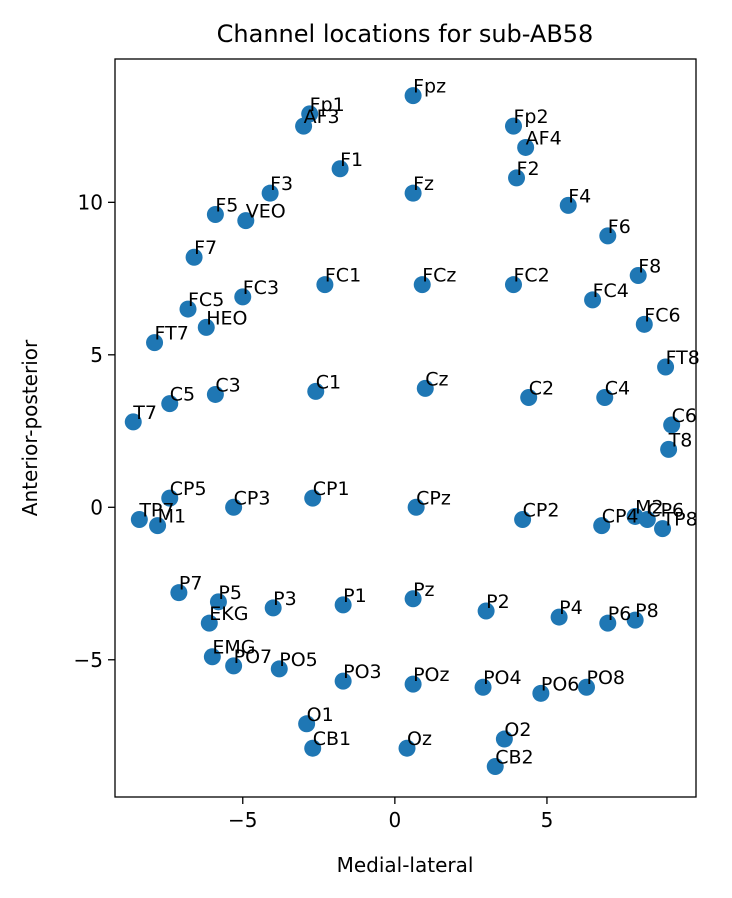 The image size is (732, 898). What do you see at coordinates (155, 343) in the screenshot?
I see `point-ft7` at bounding box center [155, 343].